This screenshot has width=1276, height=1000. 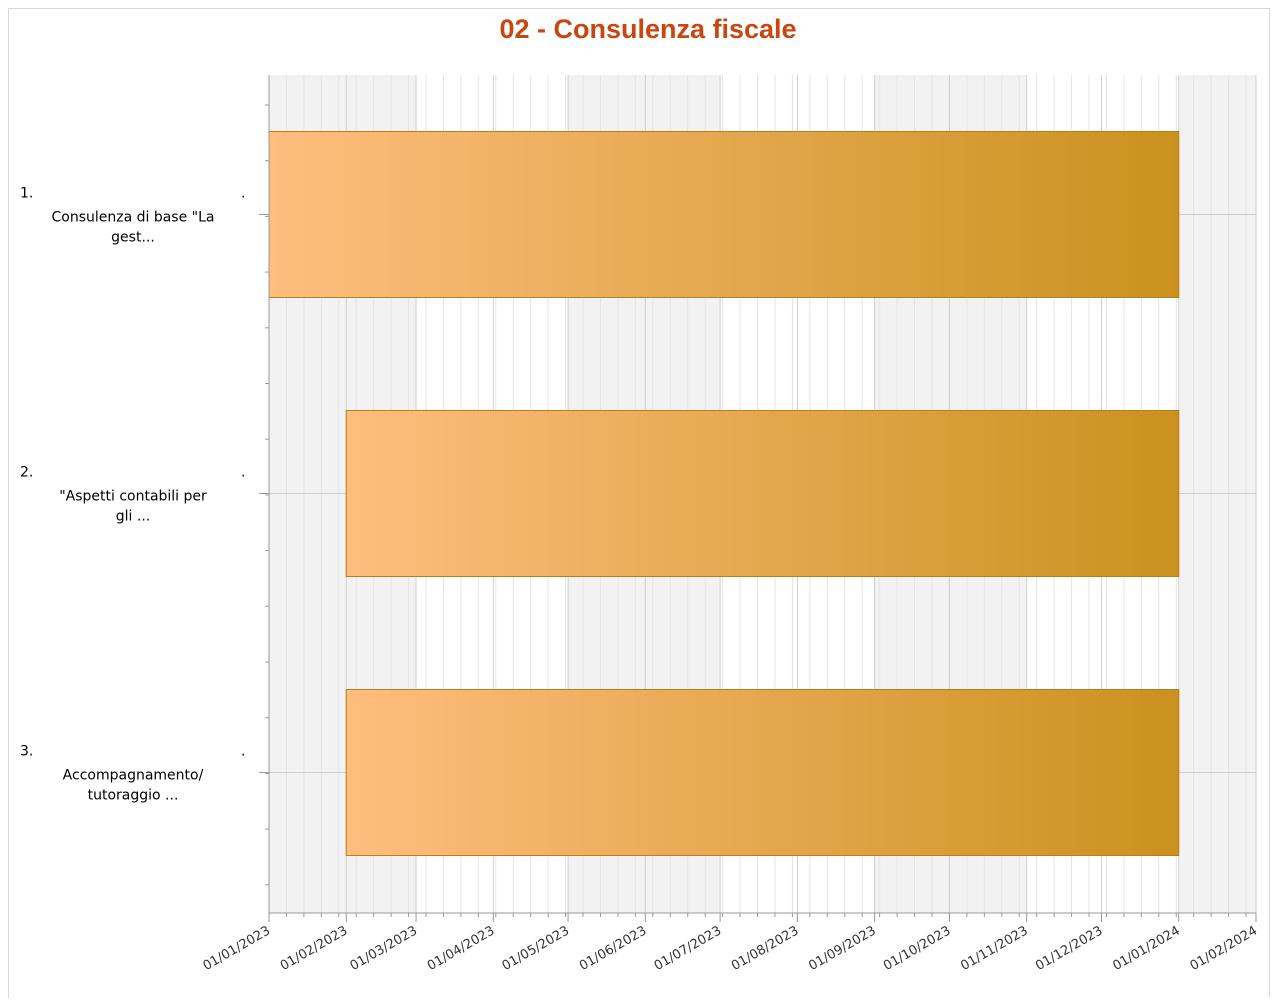 What do you see at coordinates (648, 29) in the screenshot?
I see `chart-title: 02 - Consulenza fiscale` at bounding box center [648, 29].